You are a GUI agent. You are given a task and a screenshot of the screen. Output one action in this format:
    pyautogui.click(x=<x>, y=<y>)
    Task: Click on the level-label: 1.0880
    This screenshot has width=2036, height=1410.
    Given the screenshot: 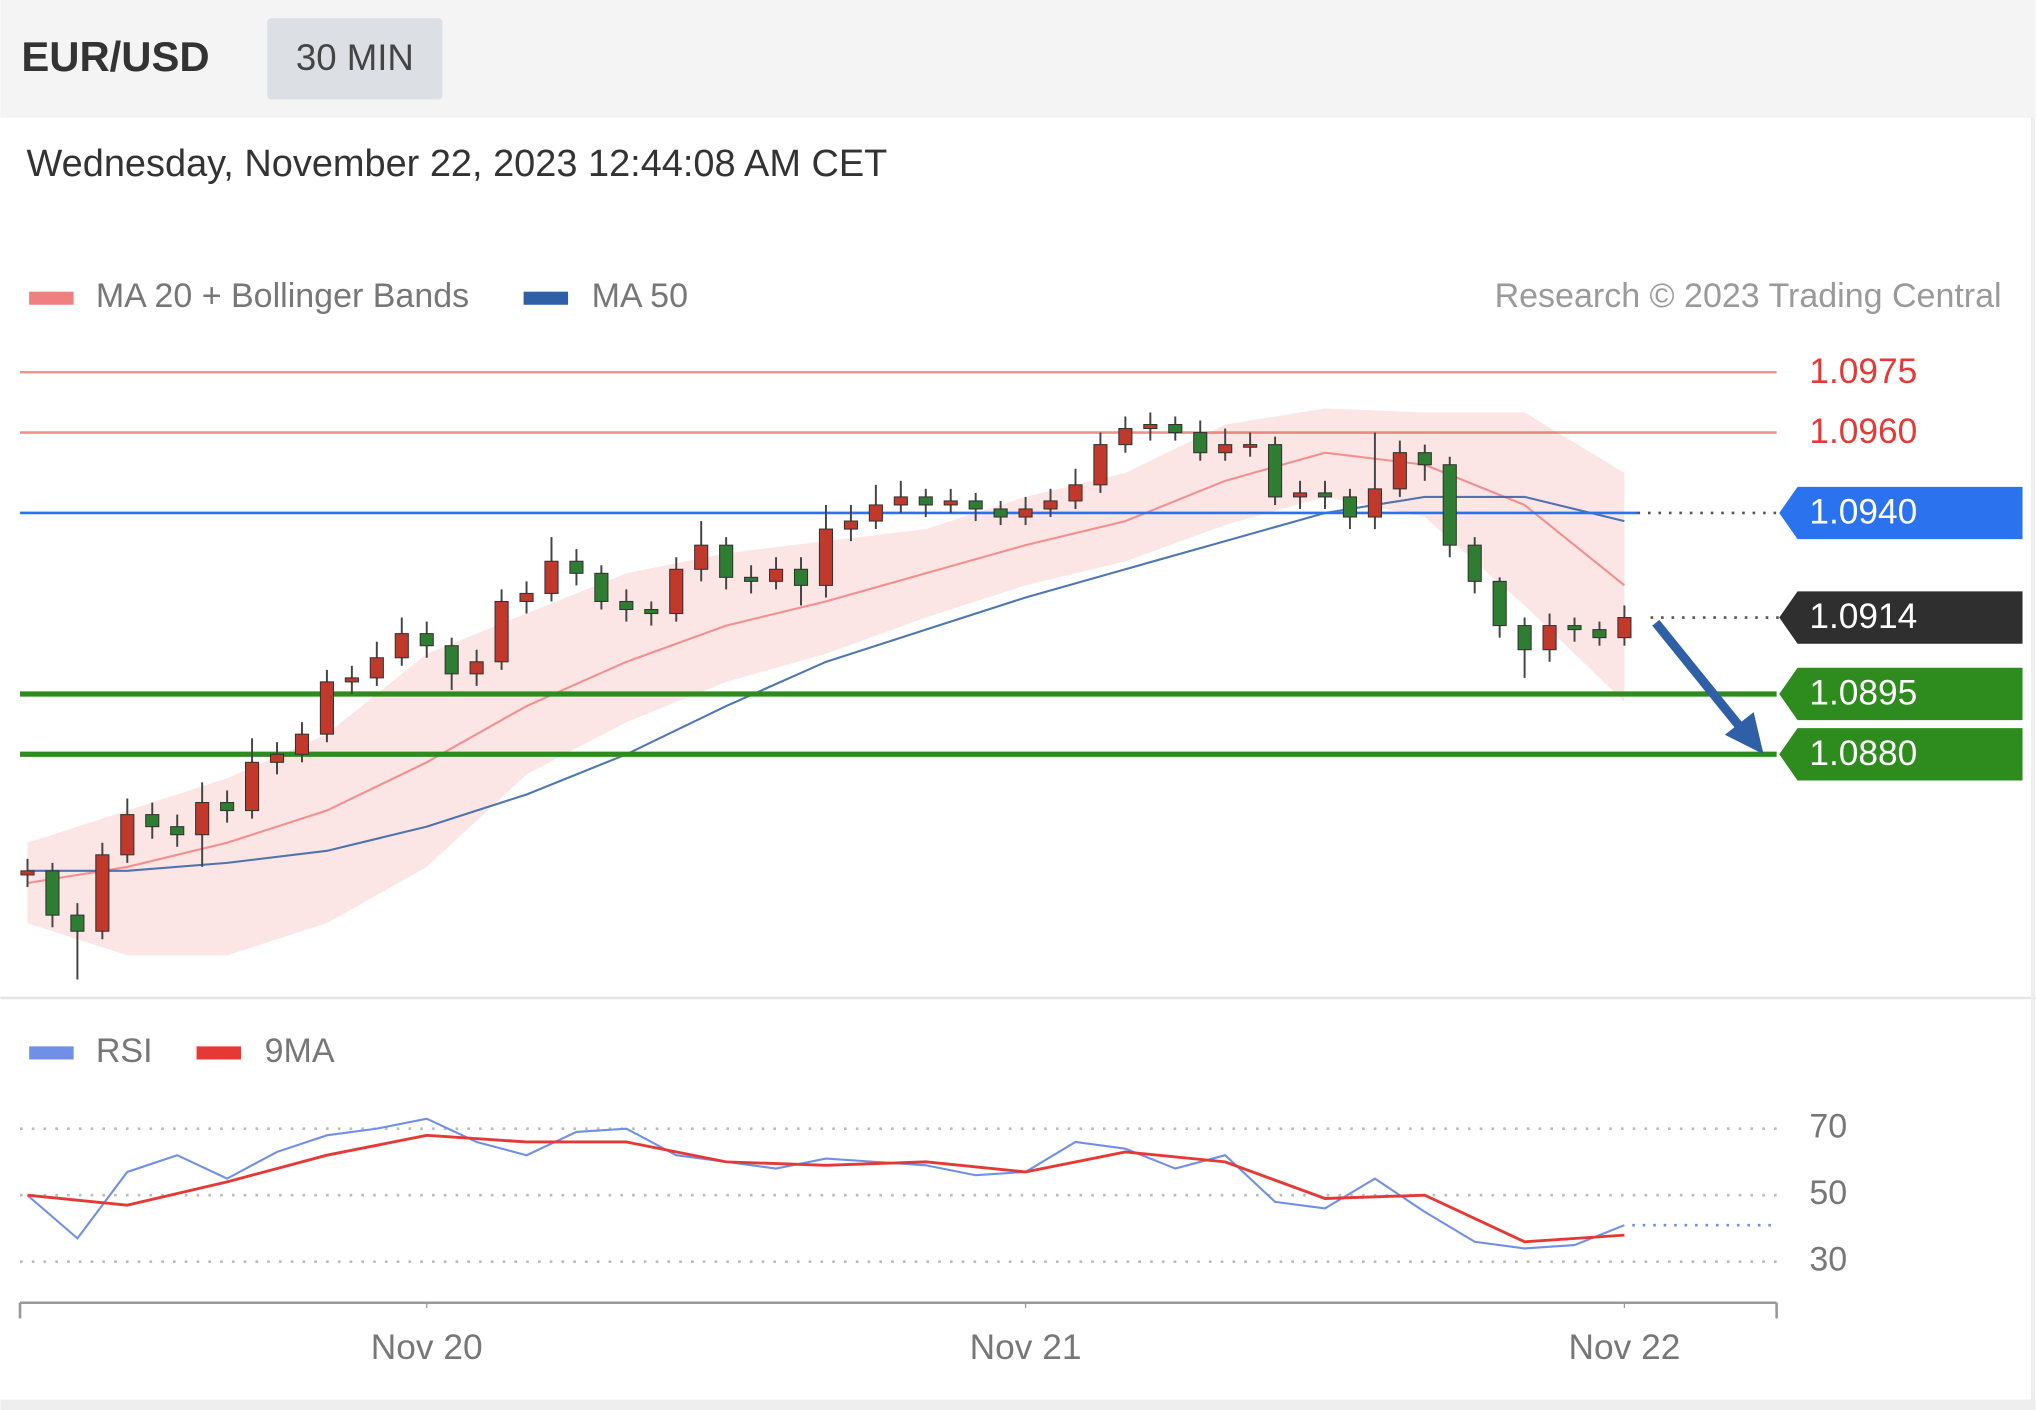 What is the action you would take?
    pyautogui.click(x=1863, y=753)
    